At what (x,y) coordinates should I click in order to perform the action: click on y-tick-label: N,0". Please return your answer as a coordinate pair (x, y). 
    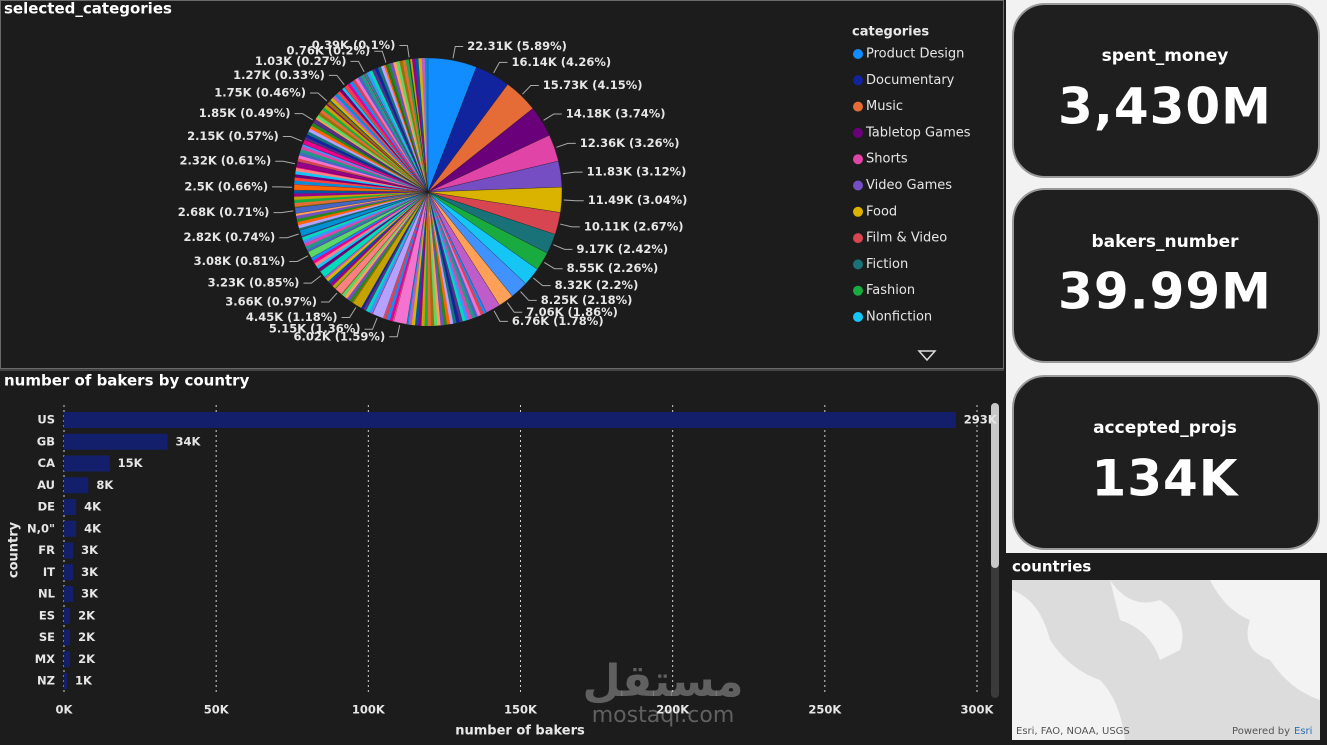
    Looking at the image, I should click on (41, 528).